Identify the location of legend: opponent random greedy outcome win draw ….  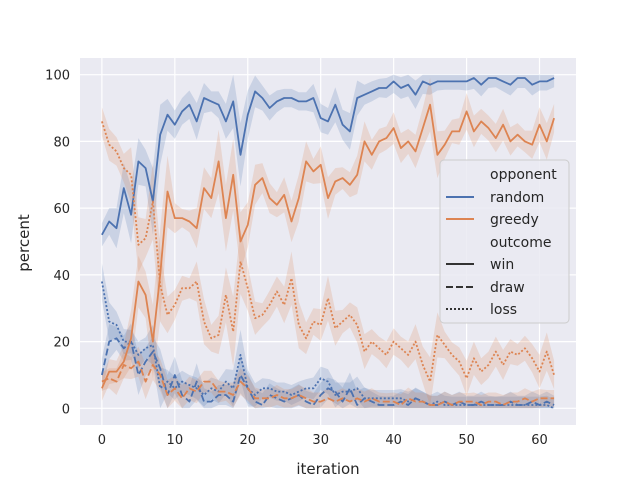
(504, 241).